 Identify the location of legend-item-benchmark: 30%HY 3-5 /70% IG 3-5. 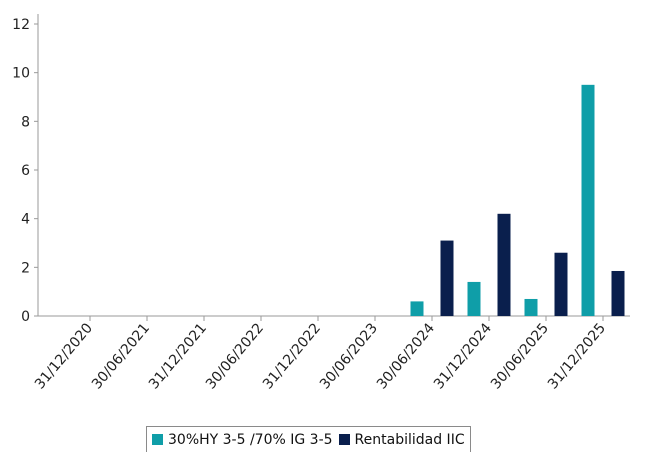
(242, 440).